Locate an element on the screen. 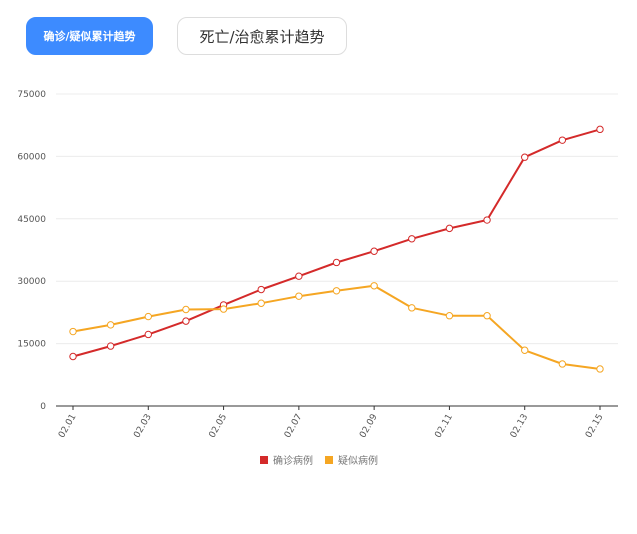 Image resolution: width=637 pixels, height=534 pixels. x-tick-label: 02.05 is located at coordinates (219, 426).